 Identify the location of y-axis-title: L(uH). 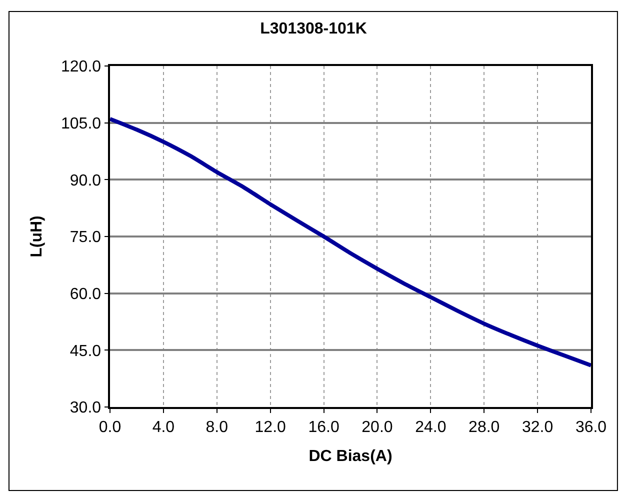
(37, 237).